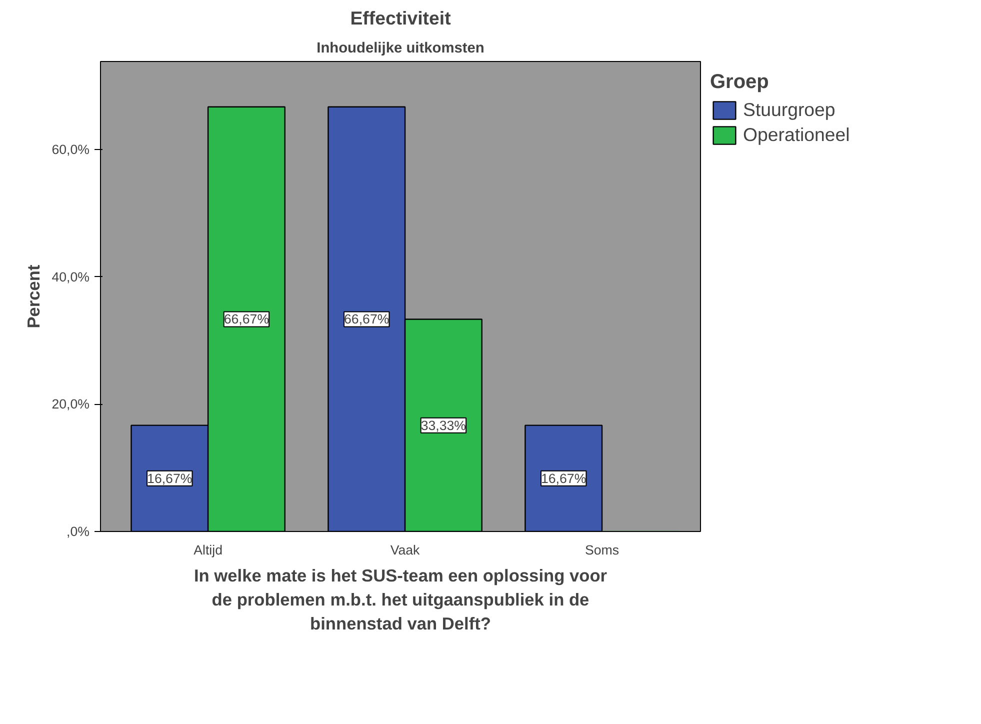 This screenshot has height=724, width=981. I want to click on x-tick-label: Soms, so click(602, 550).